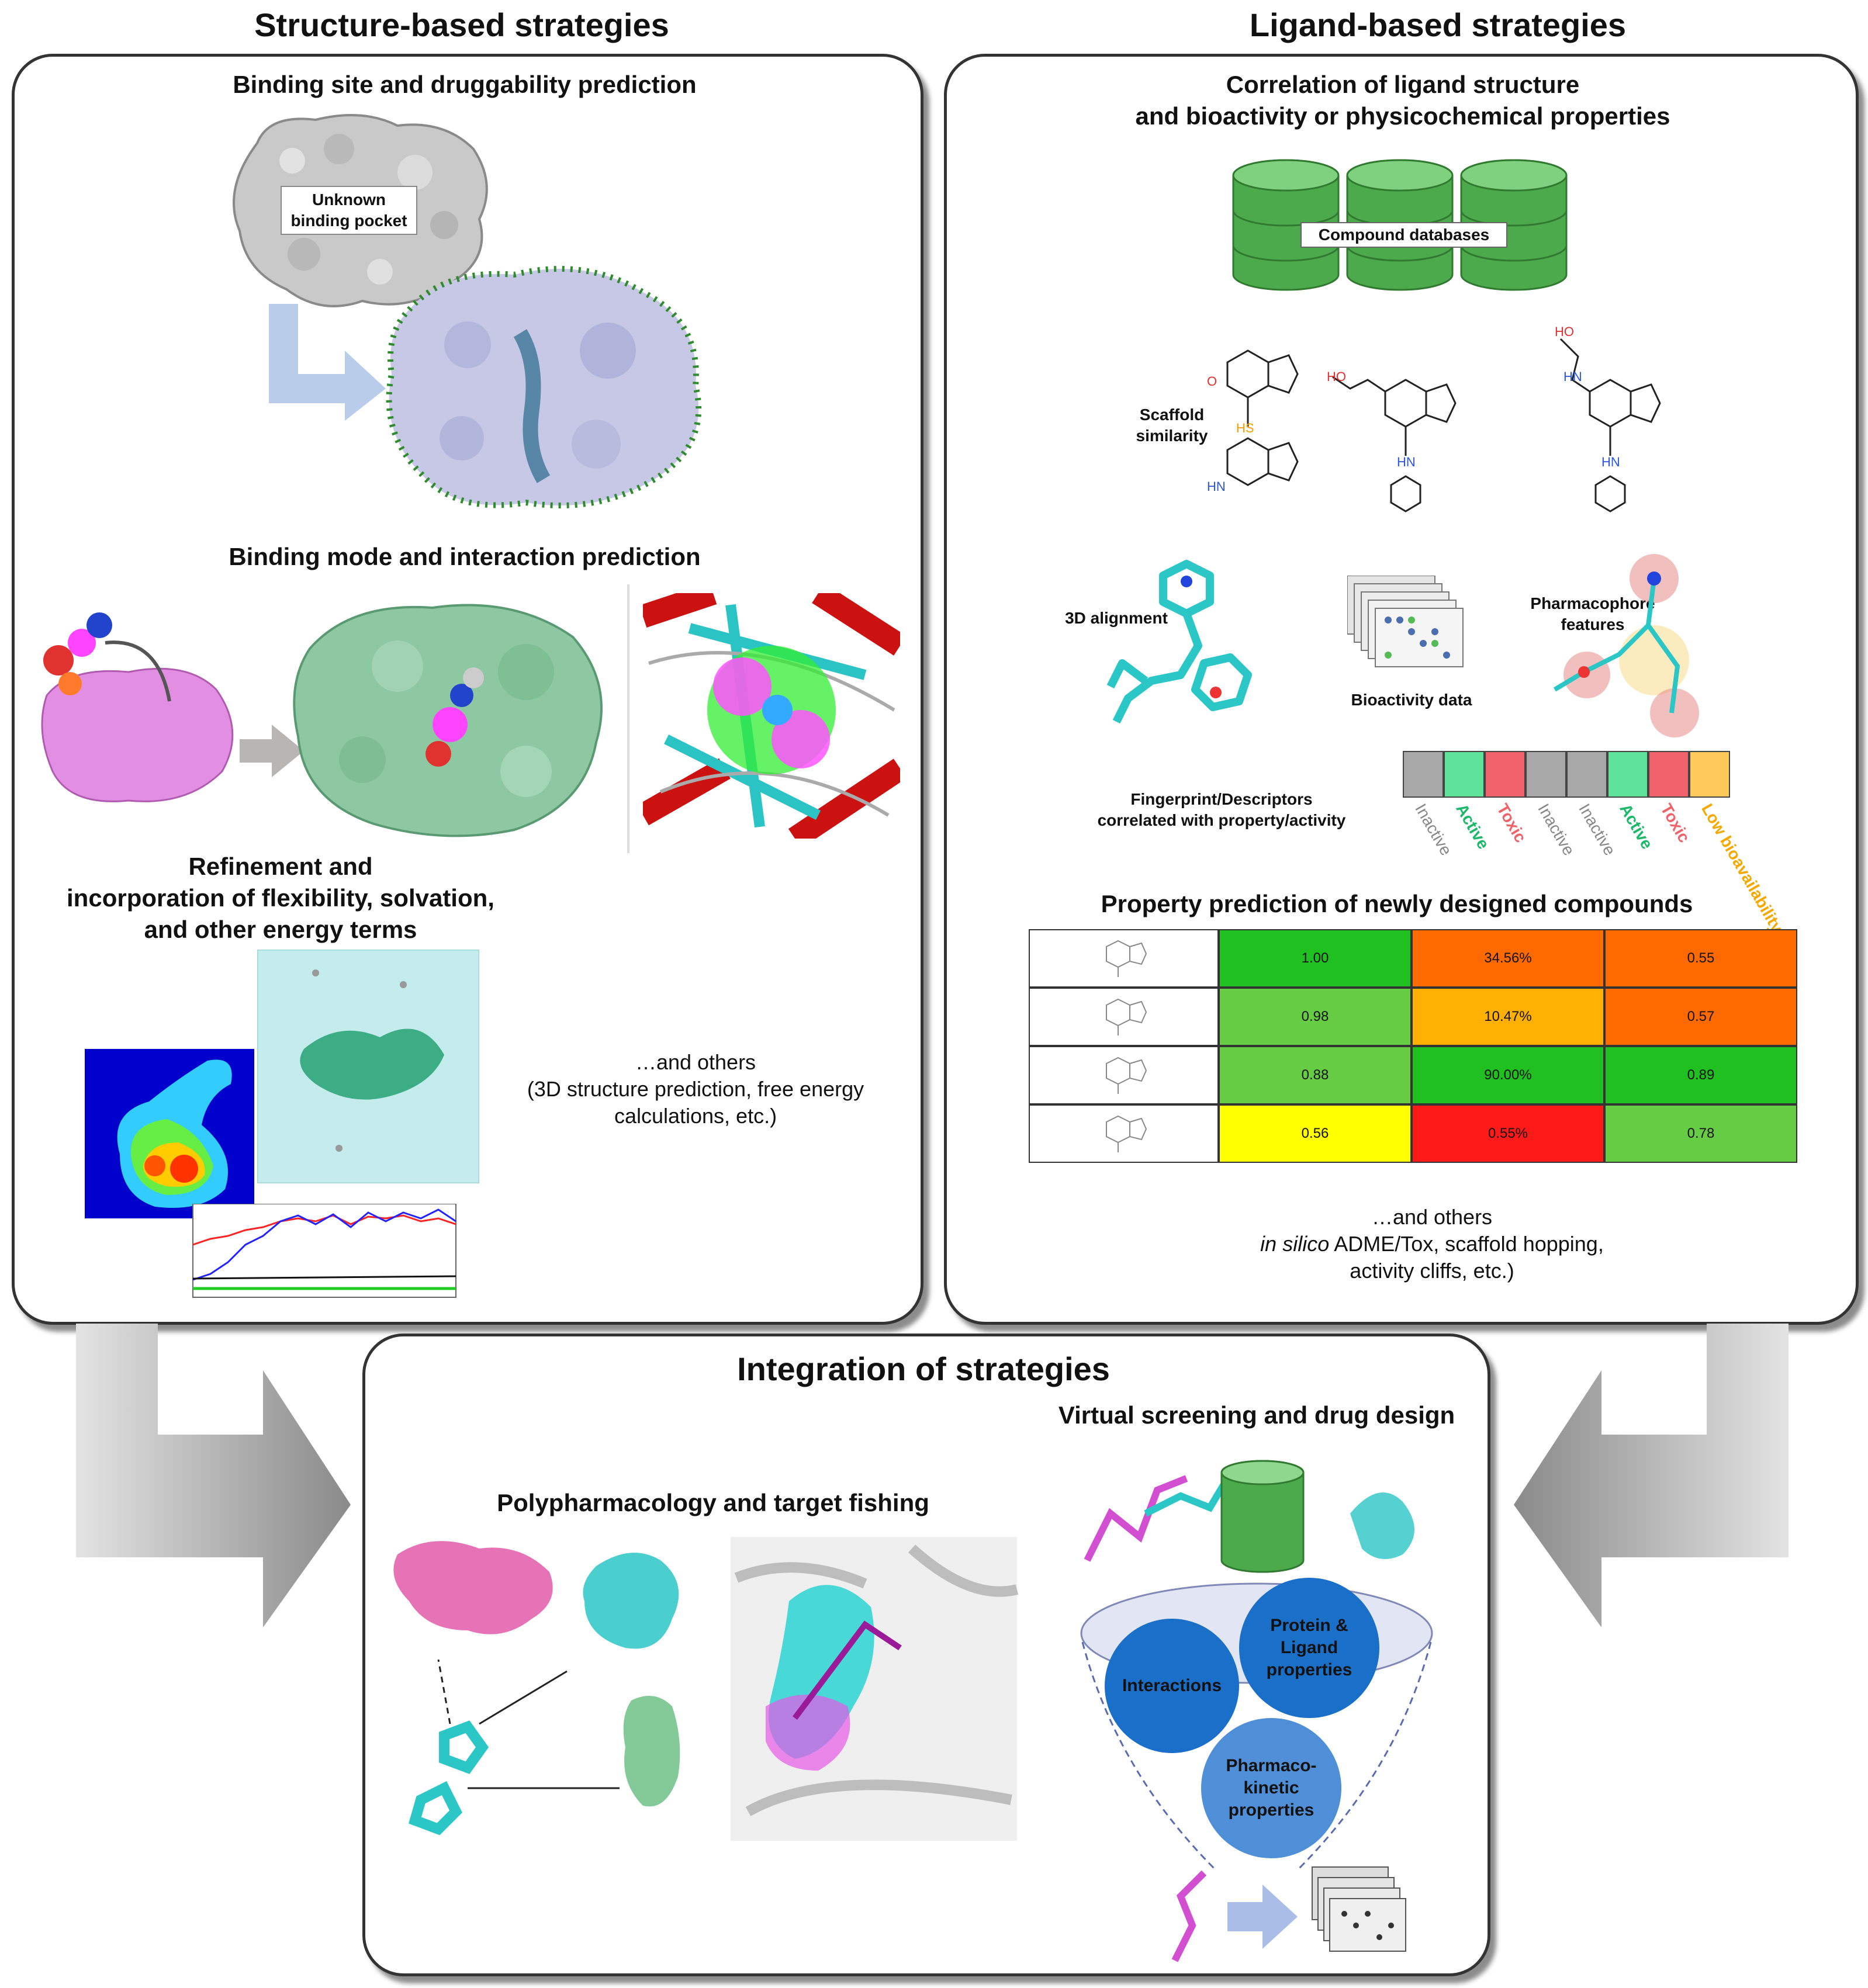 This screenshot has width=1868, height=1988. I want to click on polypharm-illustration, so click(706, 1689).